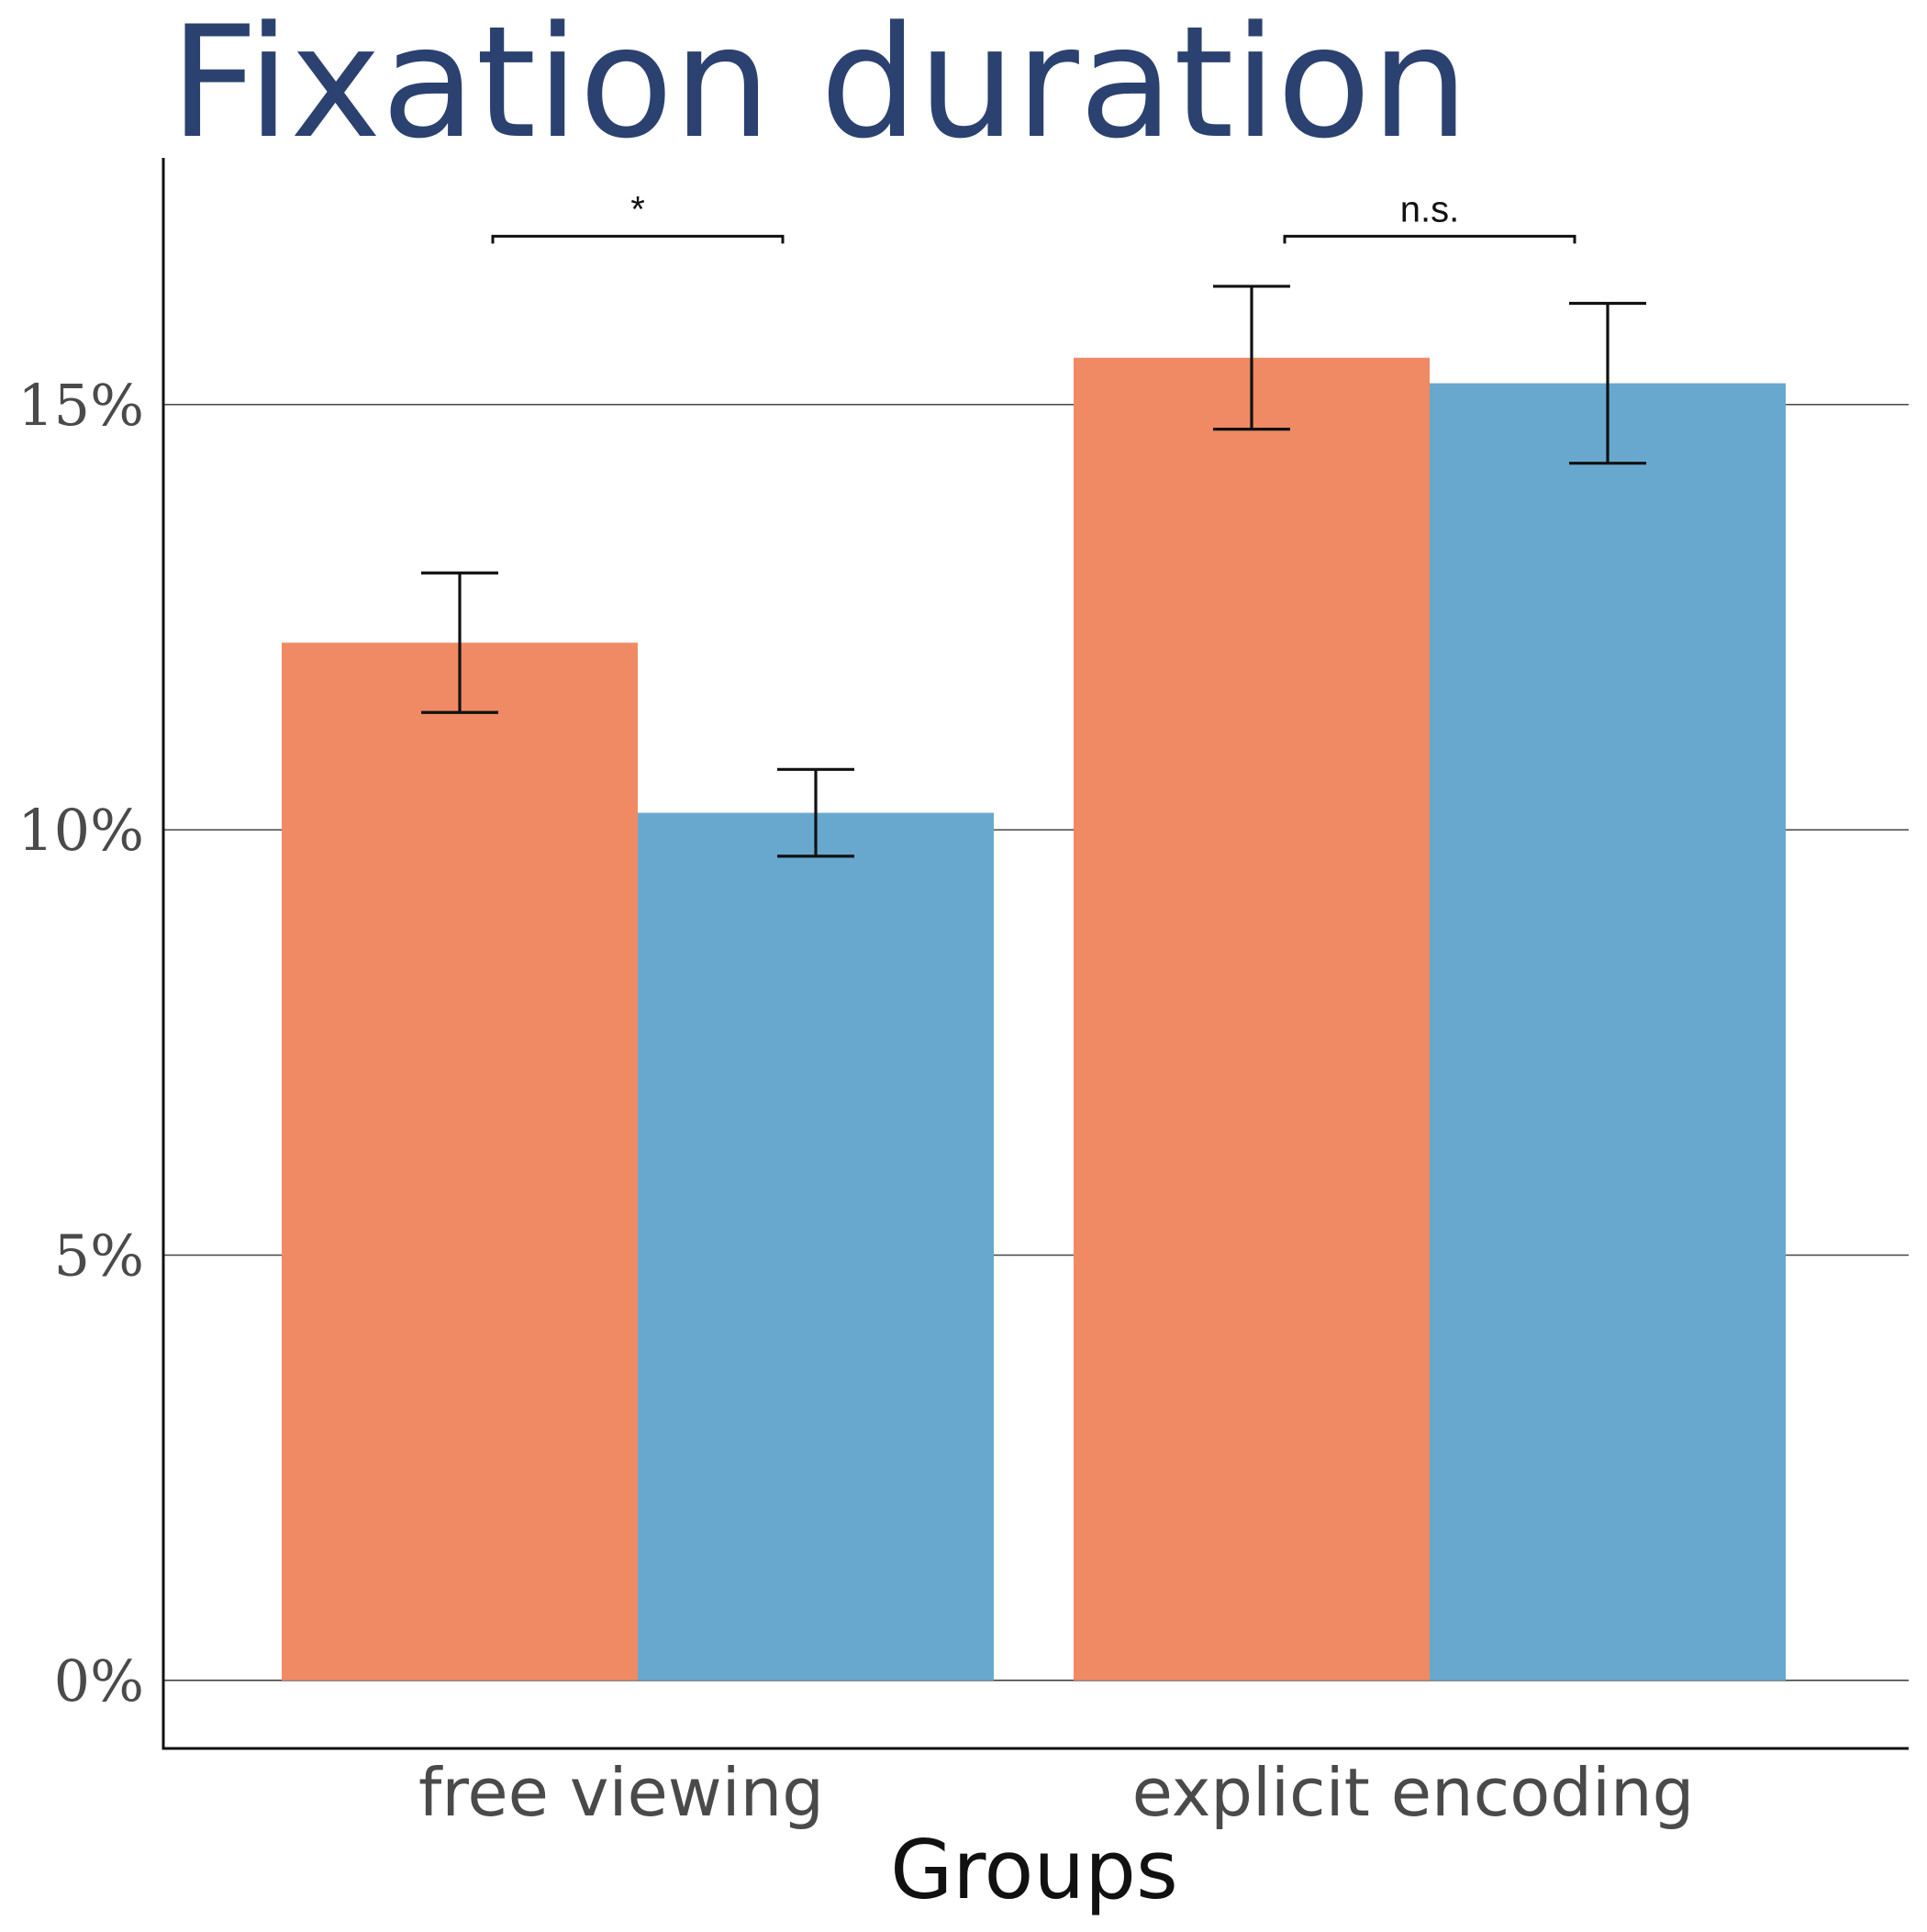 The image size is (1927, 1932). What do you see at coordinates (621, 1792) in the screenshot?
I see `x-tick-label: free viewing` at bounding box center [621, 1792].